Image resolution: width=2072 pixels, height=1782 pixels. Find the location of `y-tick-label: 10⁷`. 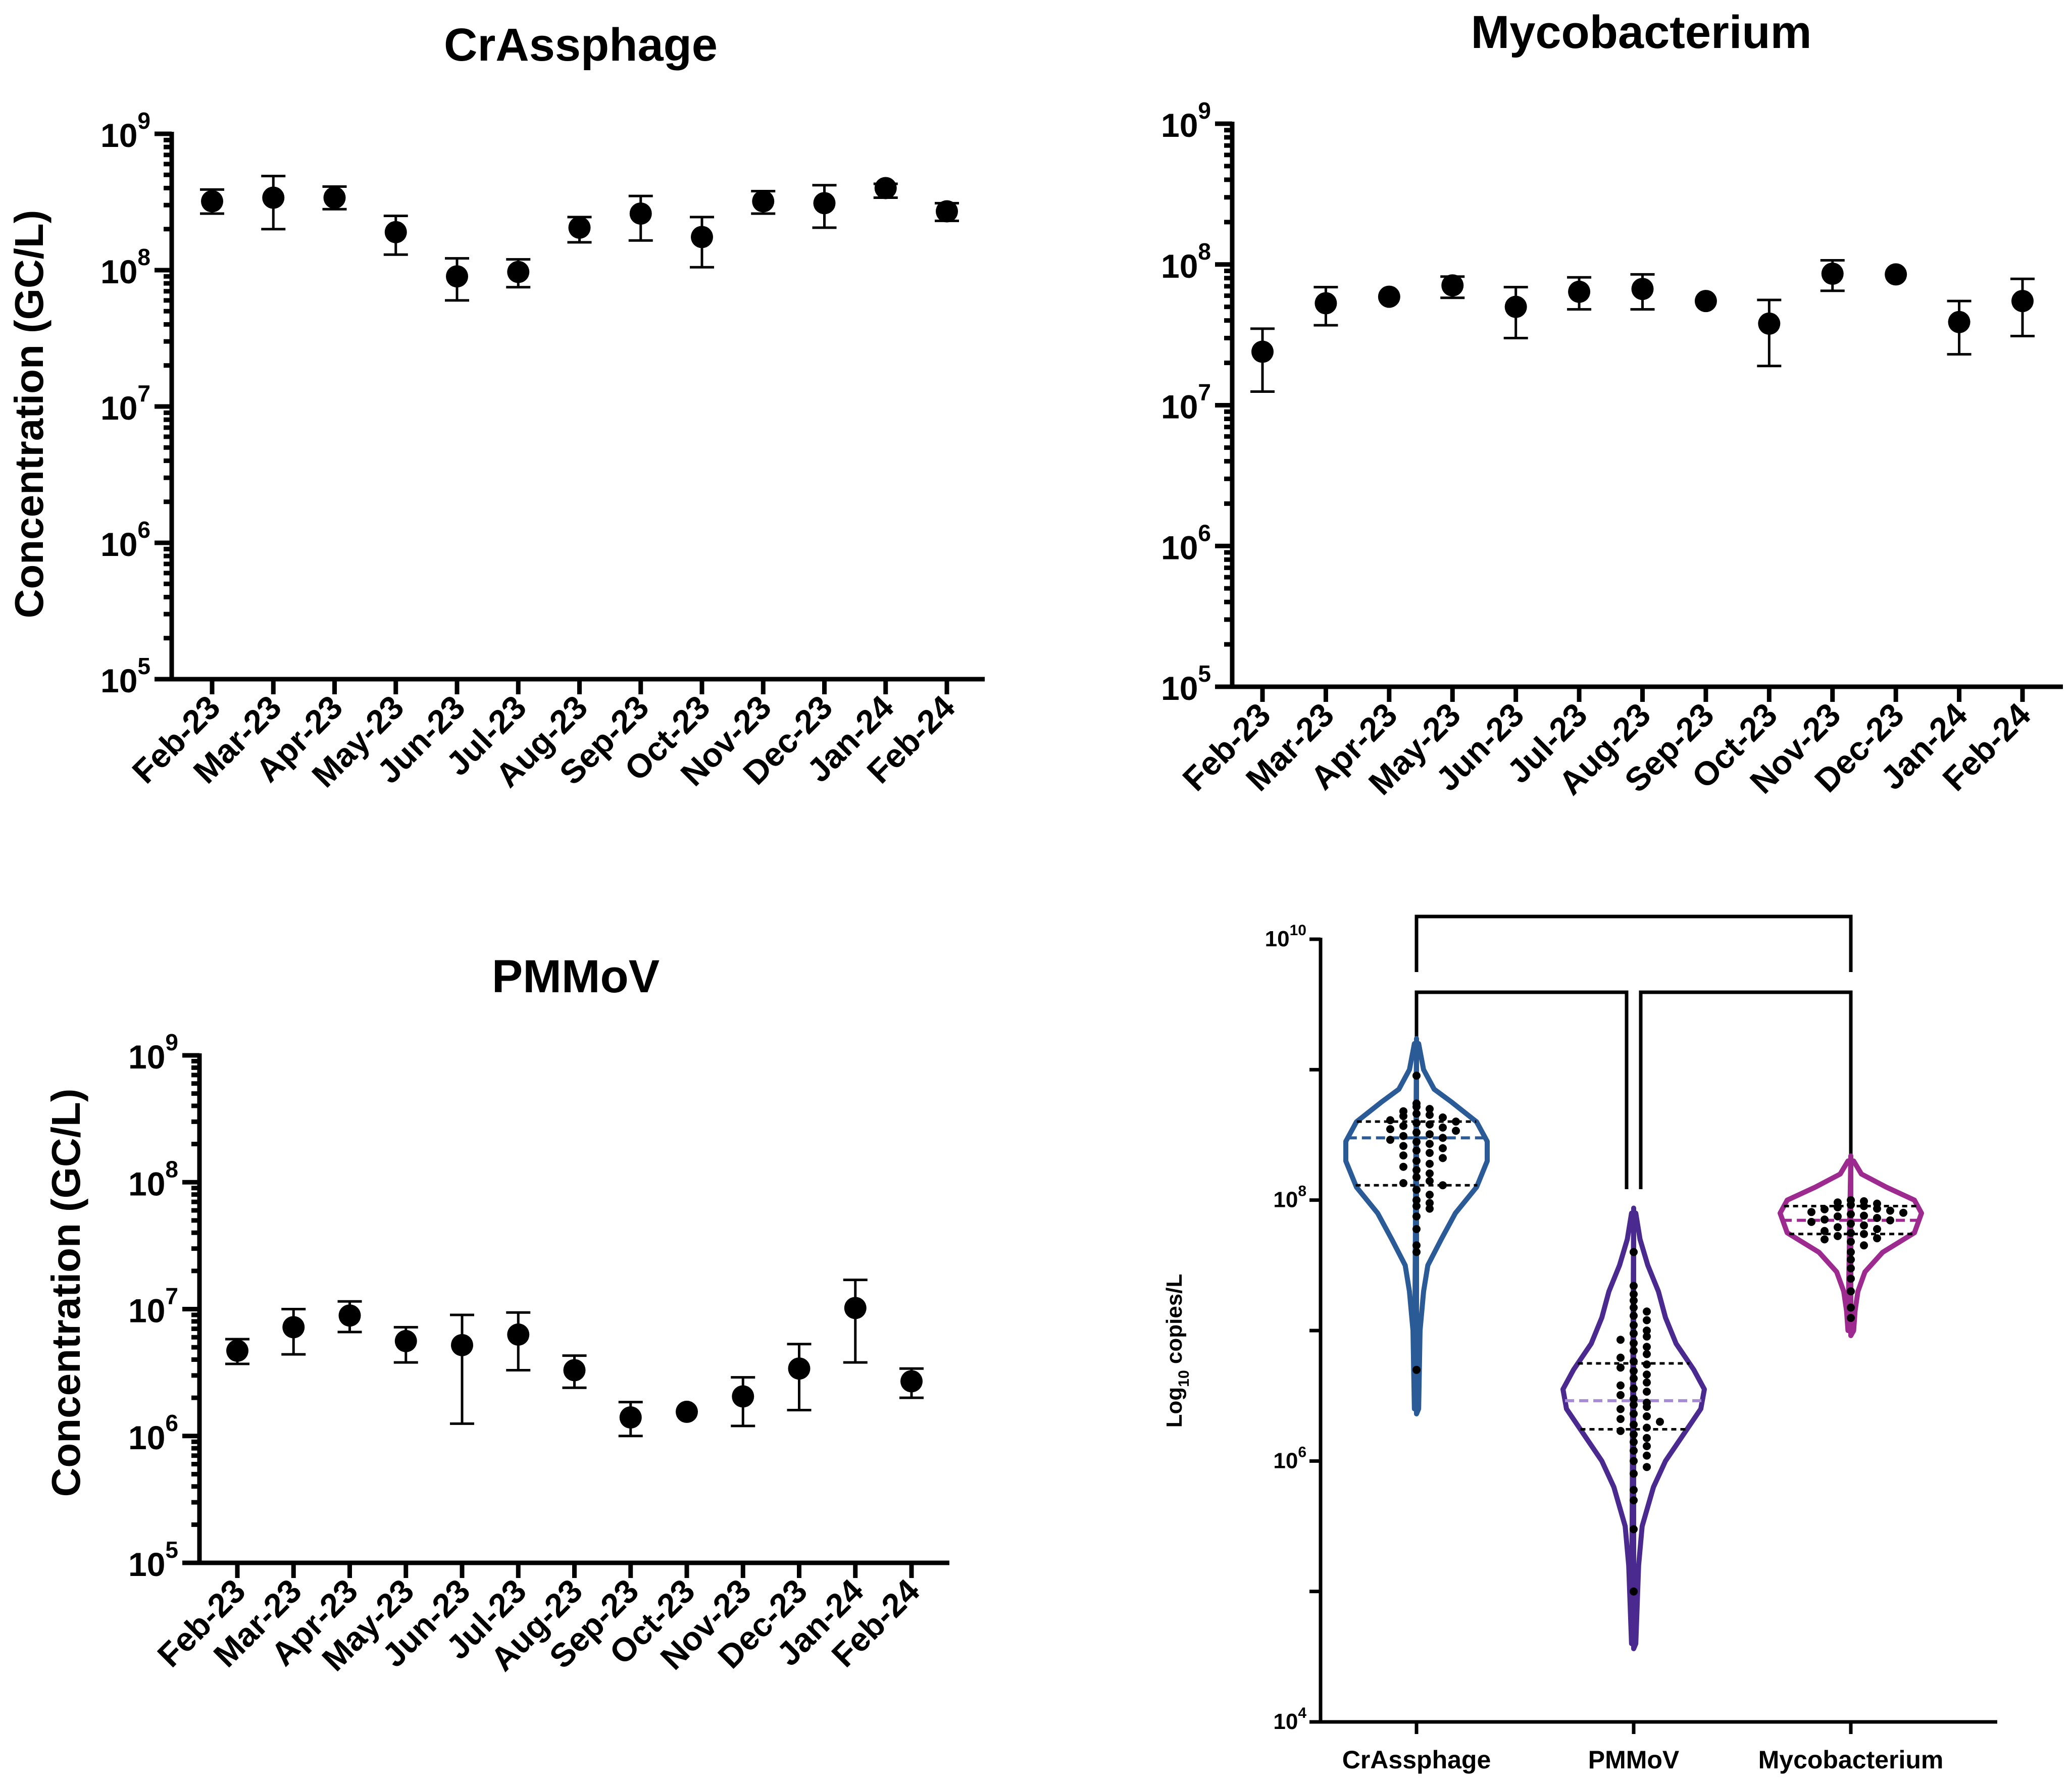

y-tick-label: 10⁷ is located at coordinates (153, 1306).